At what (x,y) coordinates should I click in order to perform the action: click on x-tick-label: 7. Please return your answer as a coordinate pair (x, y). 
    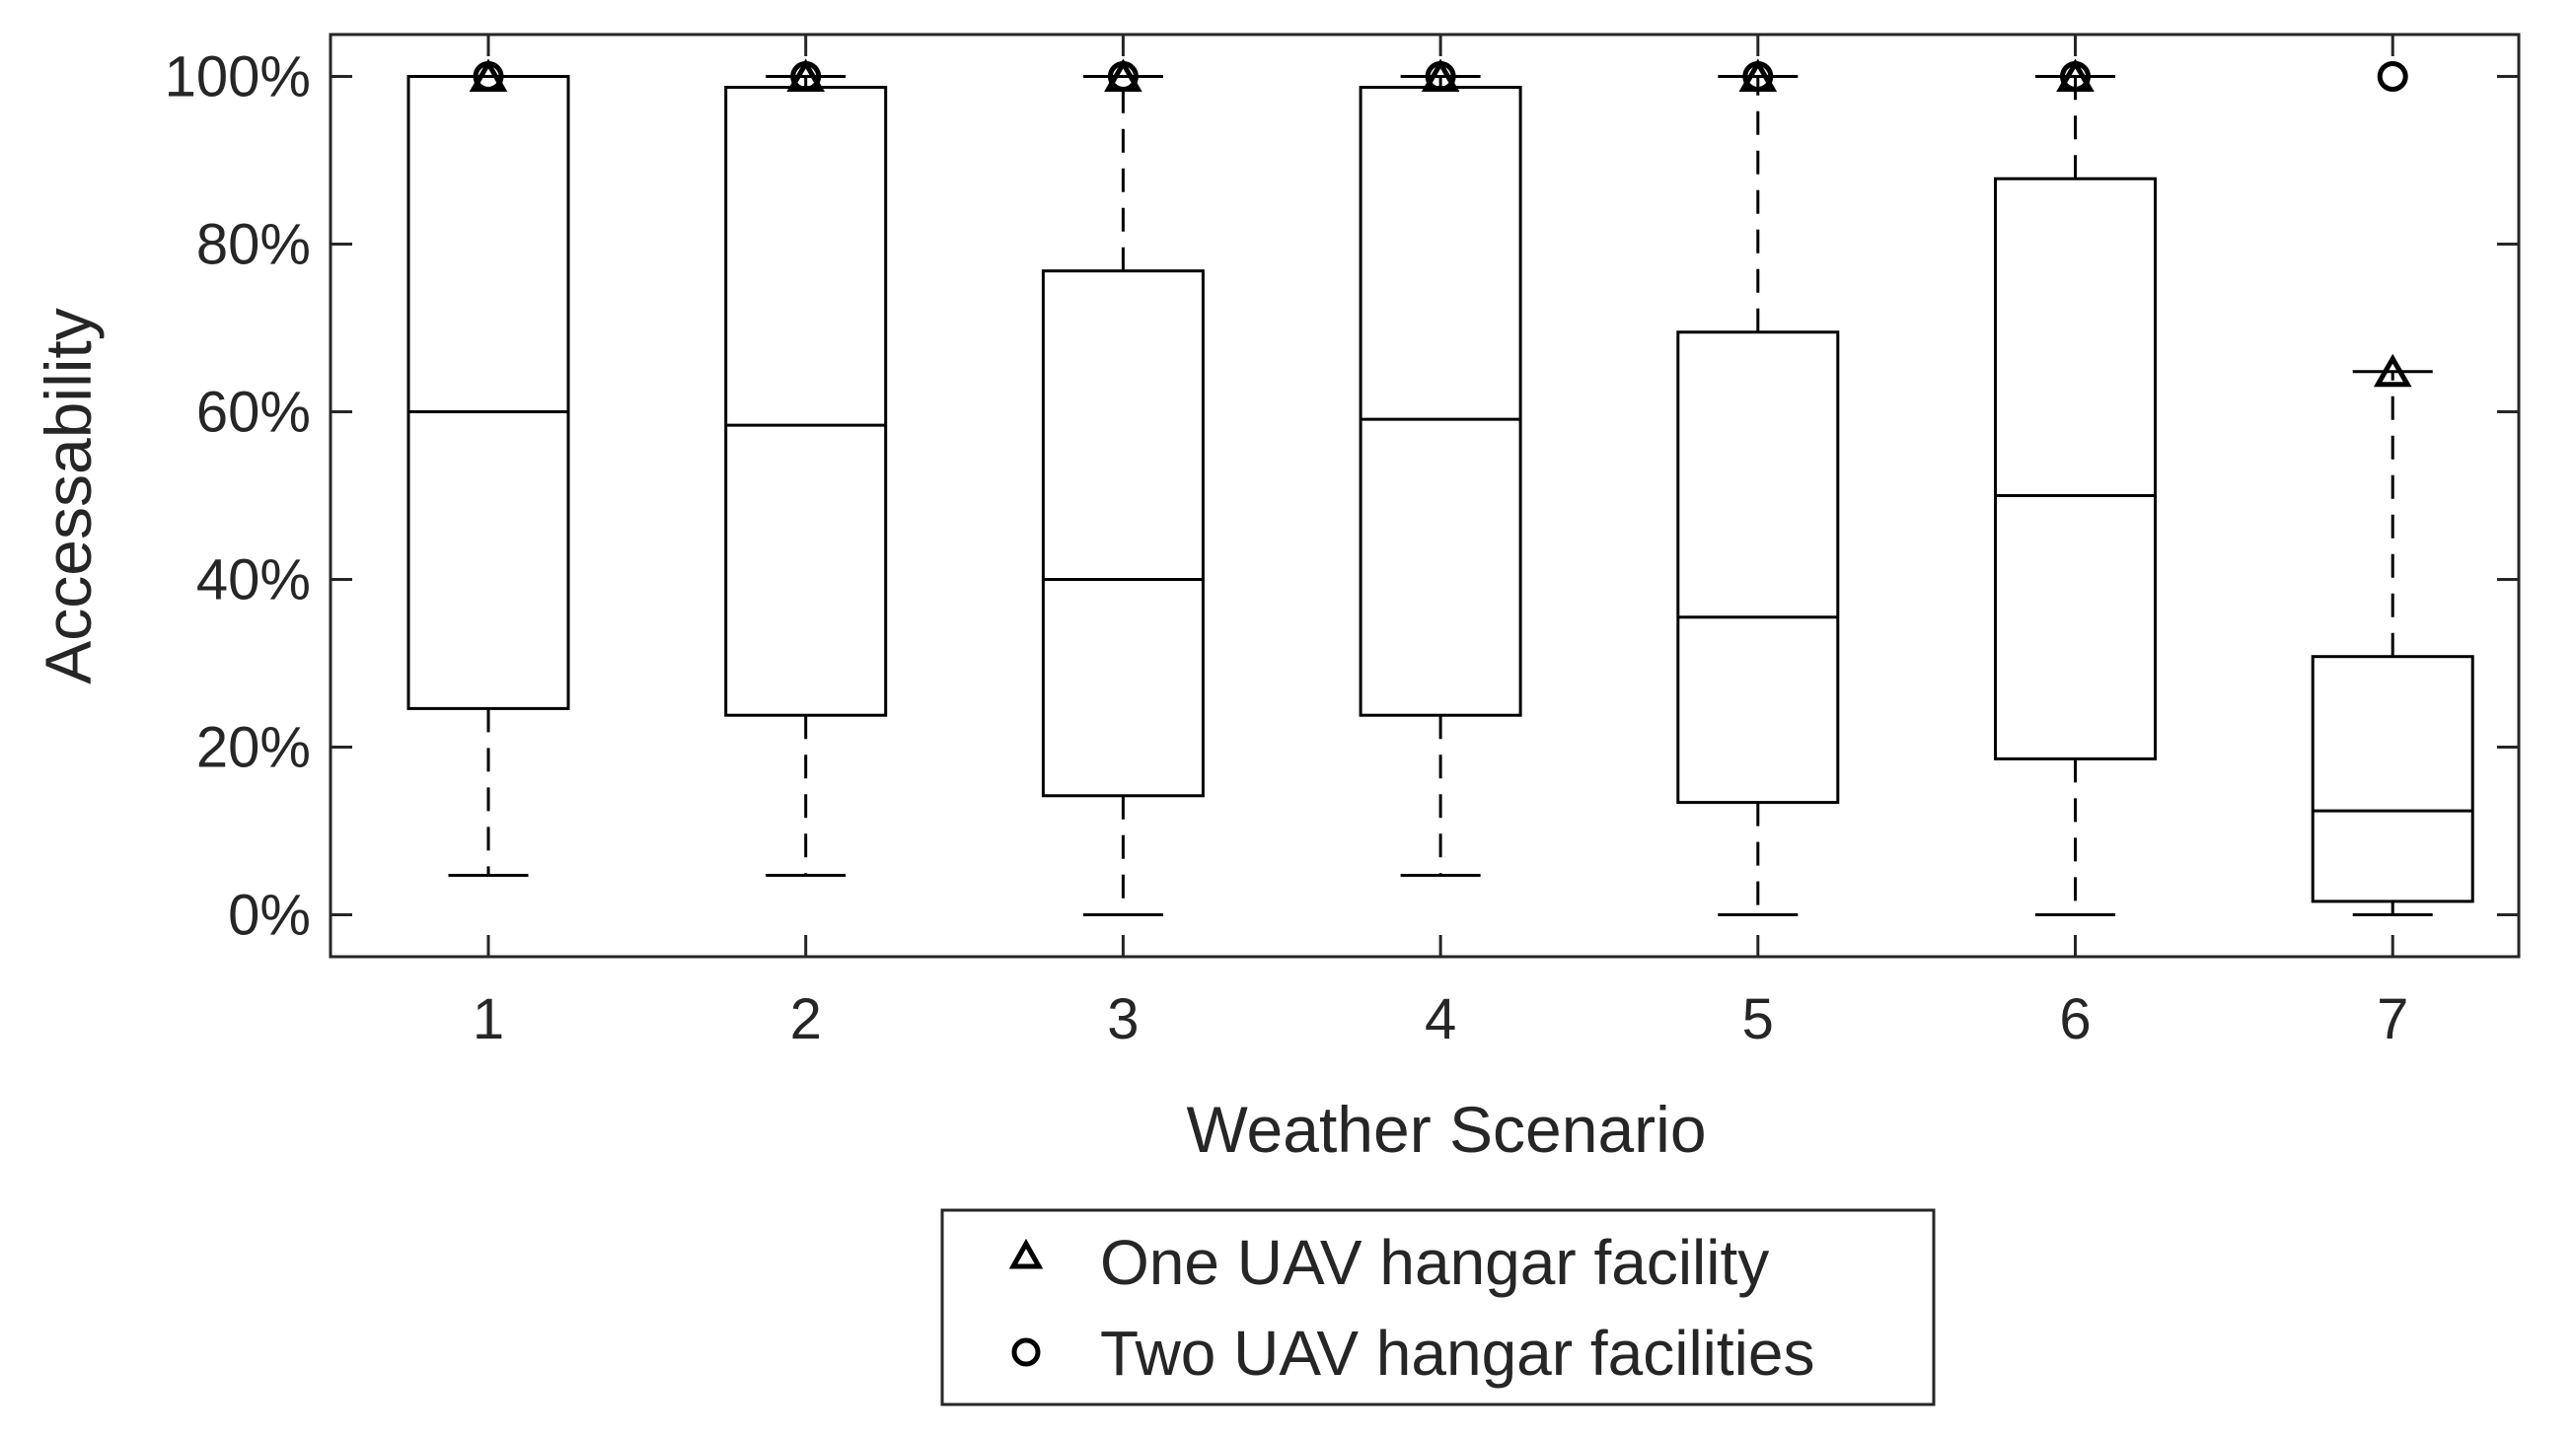
    Looking at the image, I should click on (2392, 1019).